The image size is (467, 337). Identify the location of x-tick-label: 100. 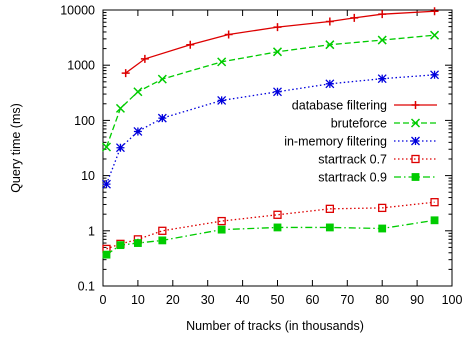
(452, 300).